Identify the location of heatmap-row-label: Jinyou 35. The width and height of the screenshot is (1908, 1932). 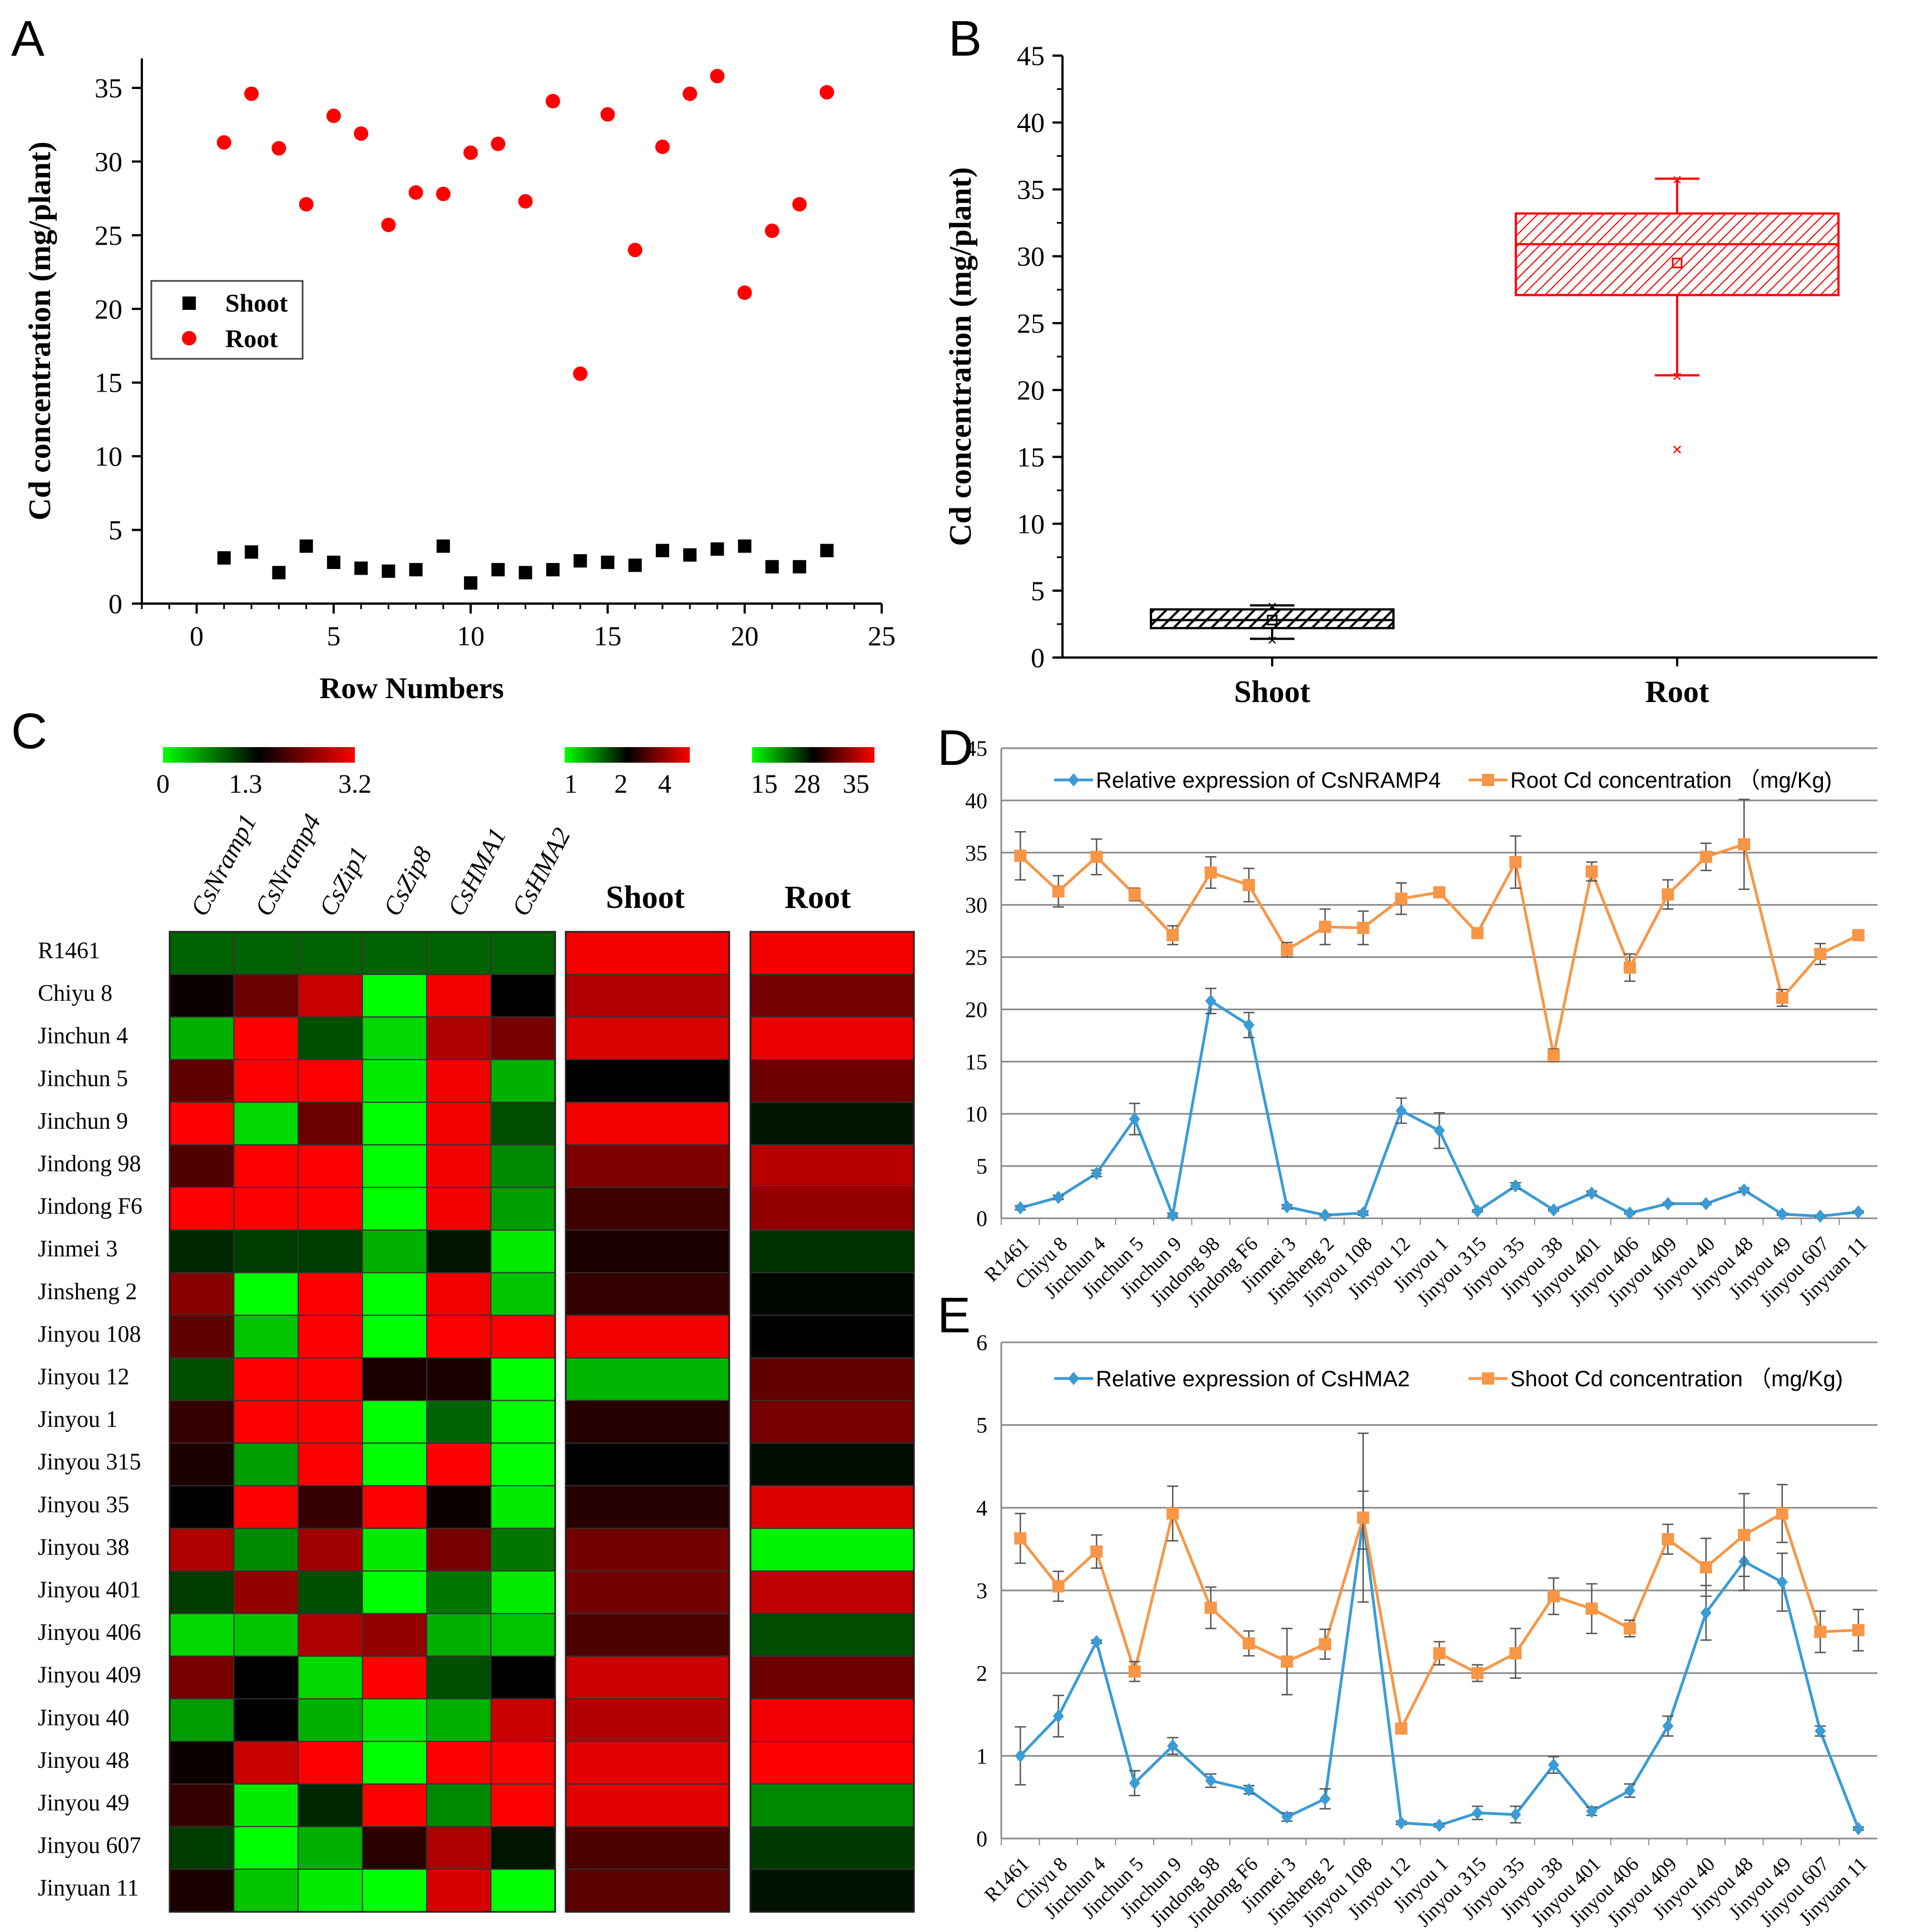
(84, 1505).